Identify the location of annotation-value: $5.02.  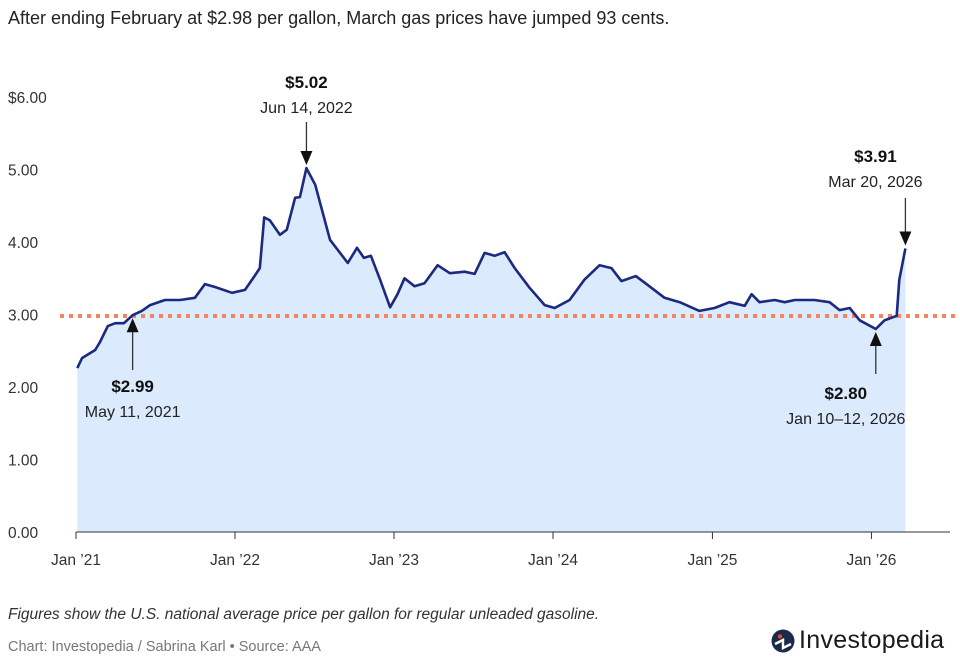
(306, 82).